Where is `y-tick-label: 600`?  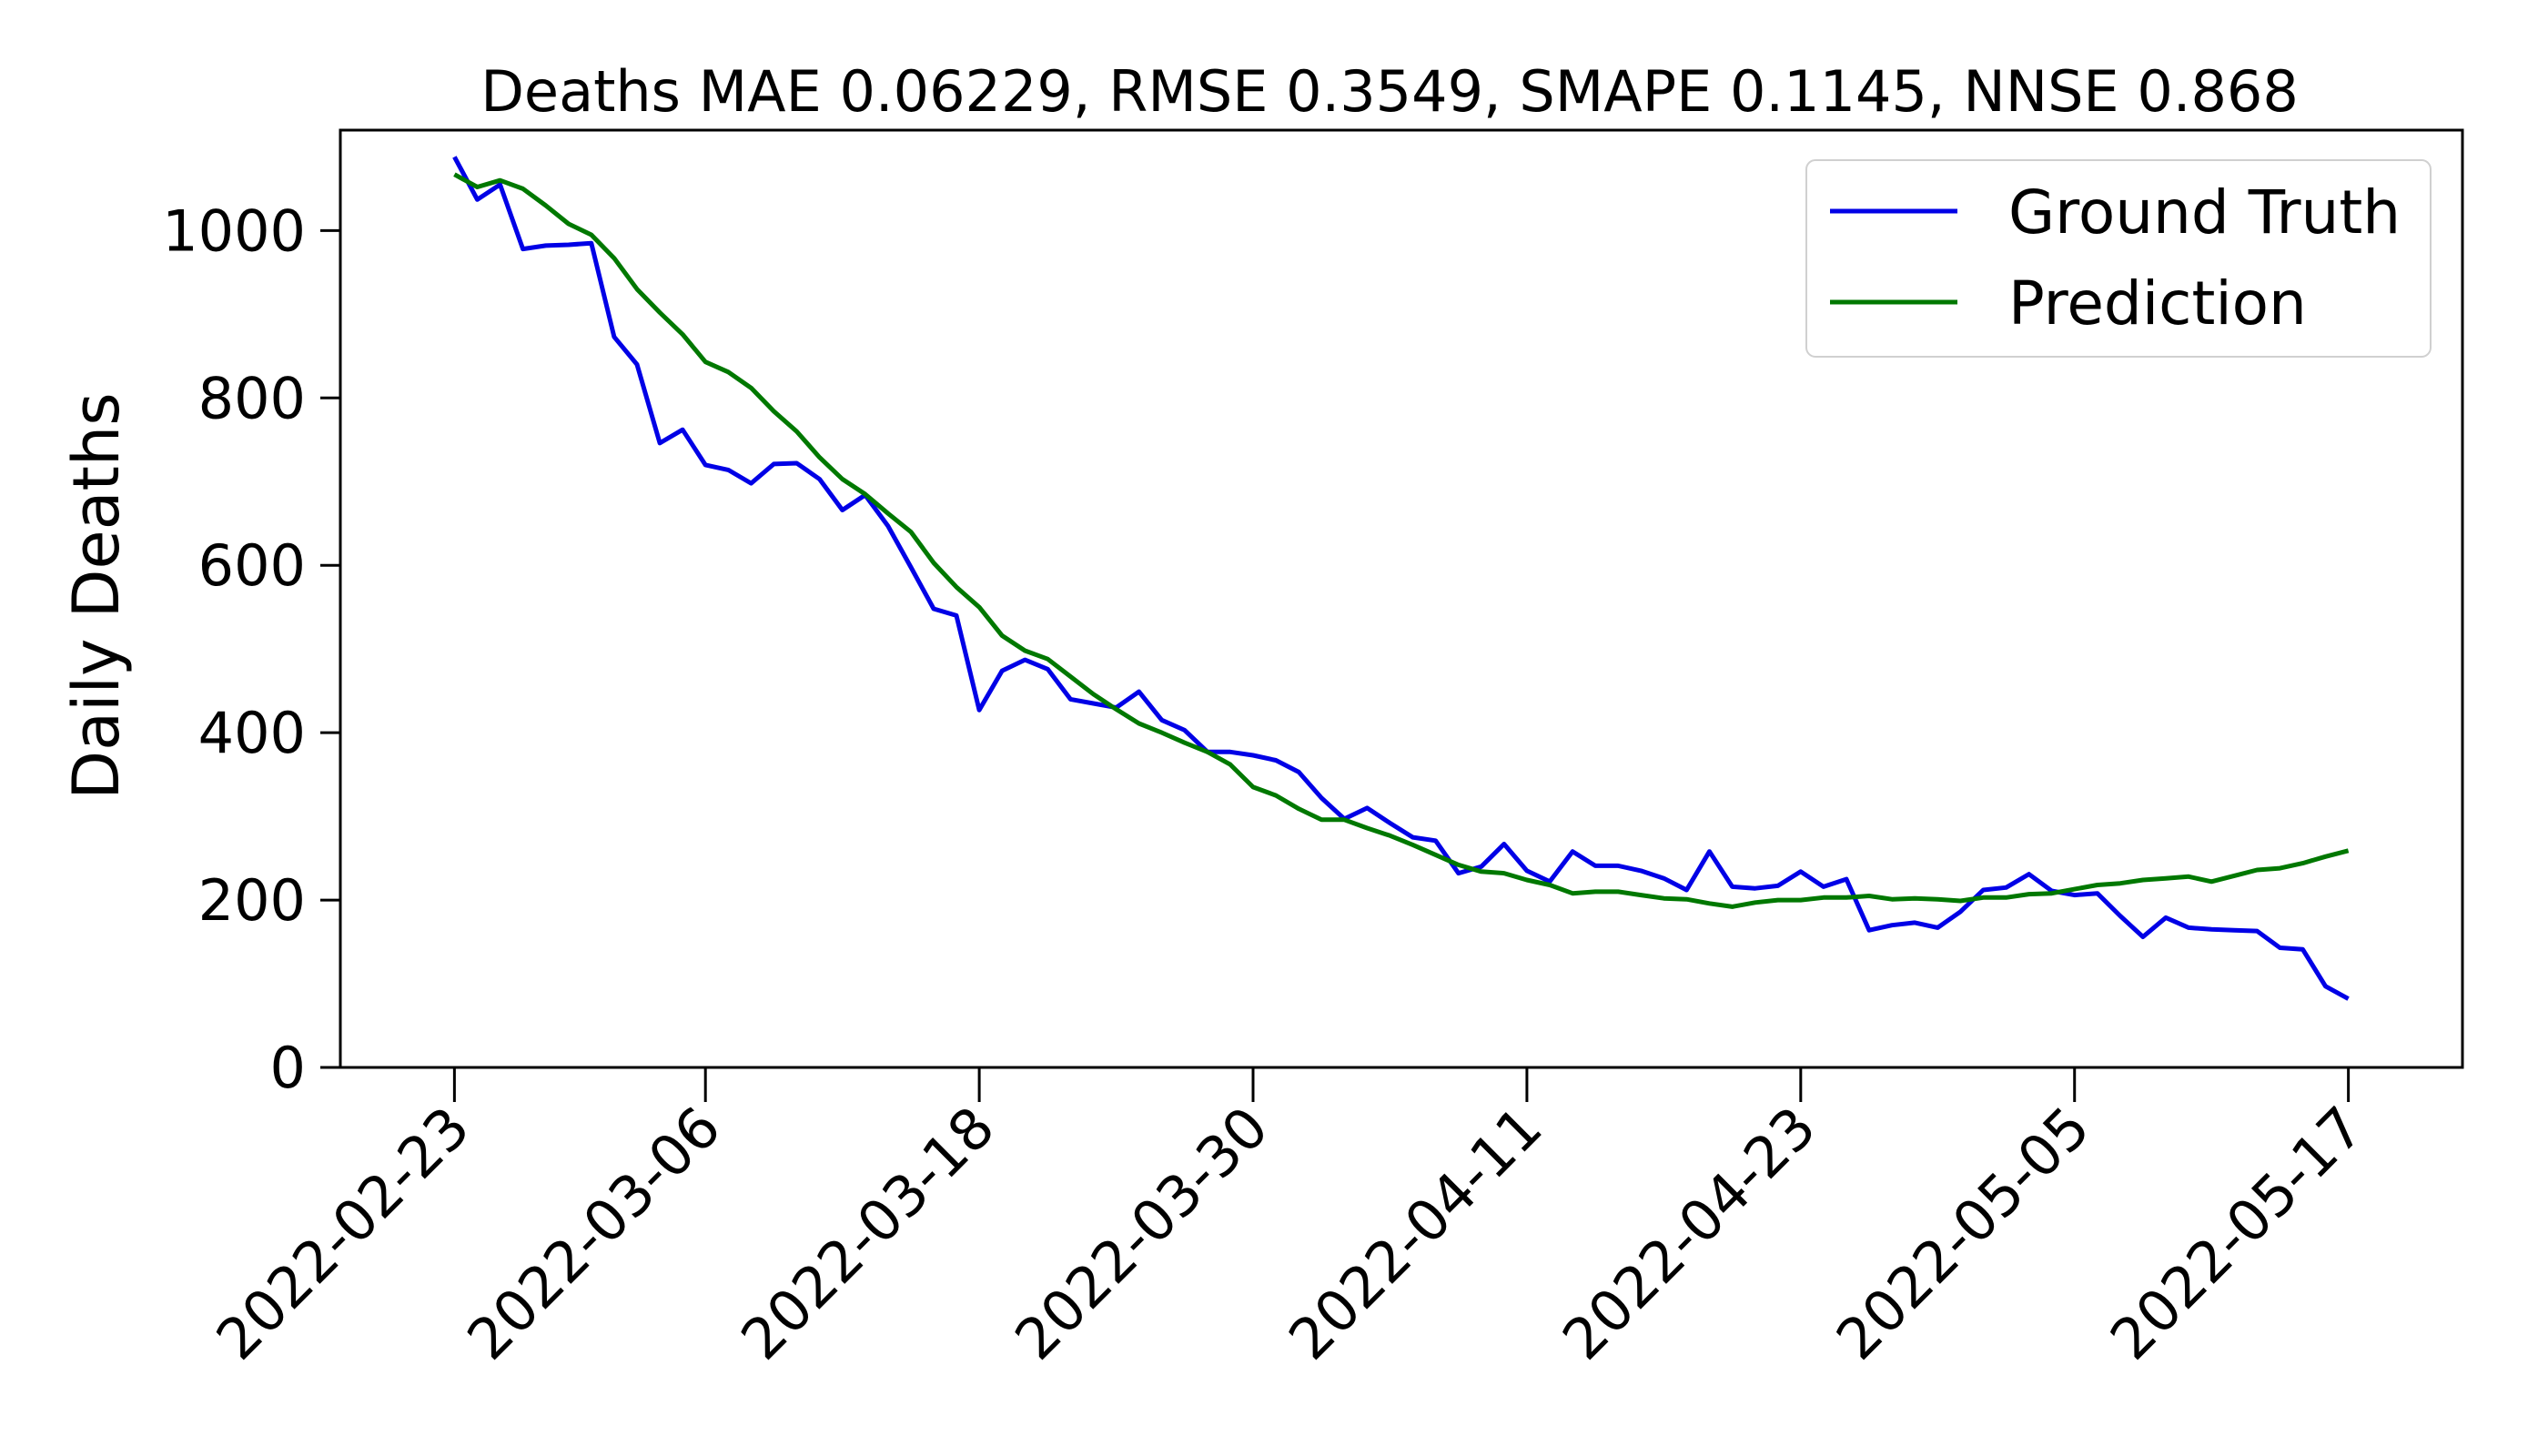
y-tick-label: 600 is located at coordinates (252, 565).